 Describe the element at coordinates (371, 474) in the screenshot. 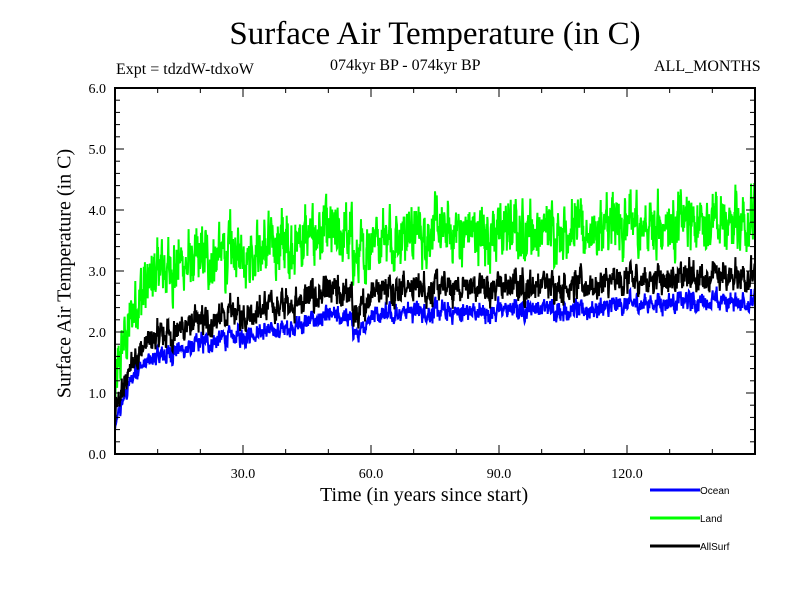

I see `x-tick-label: 60.0` at that location.